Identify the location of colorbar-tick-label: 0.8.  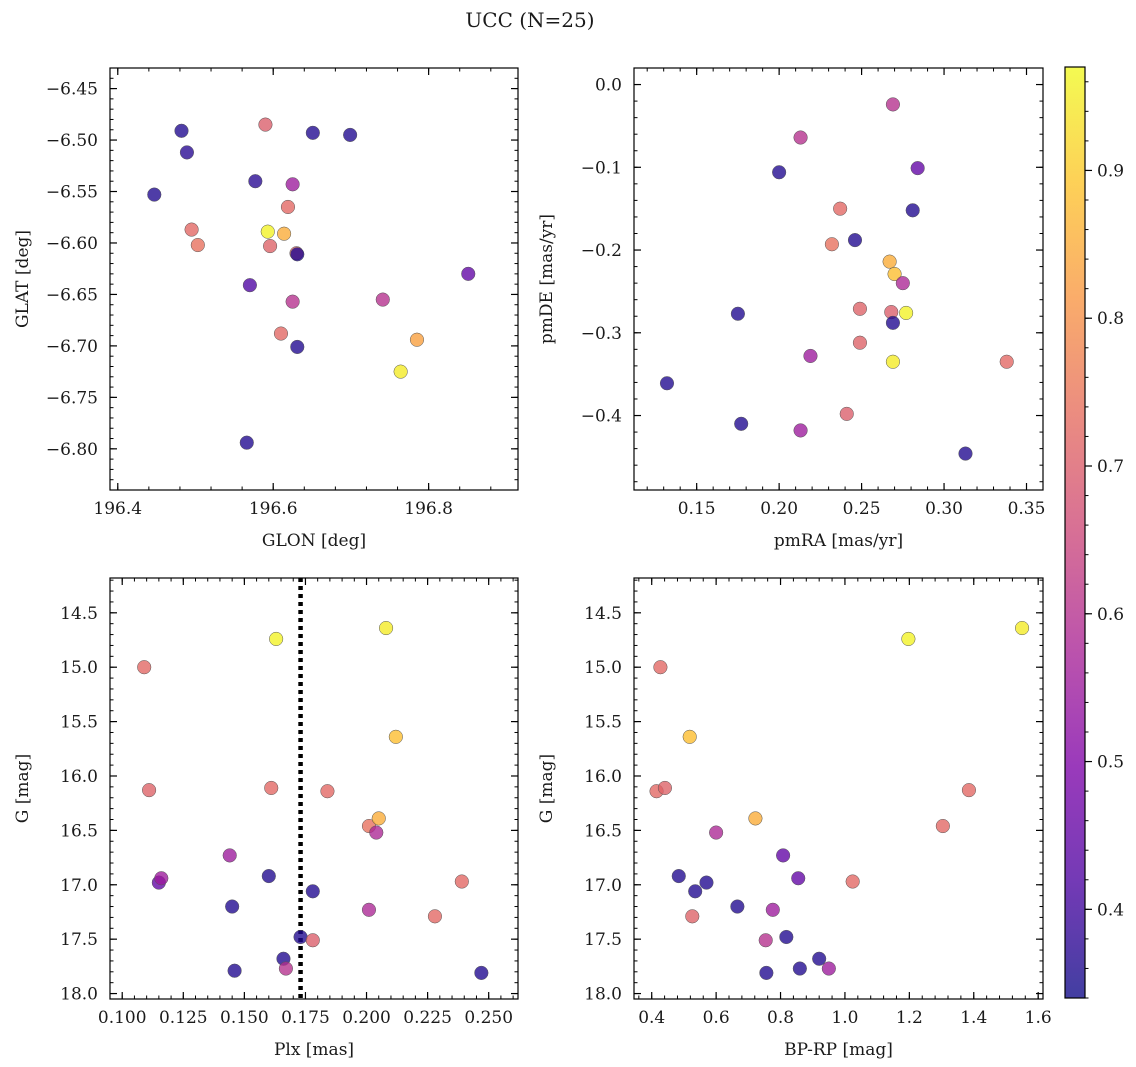
(1110, 319).